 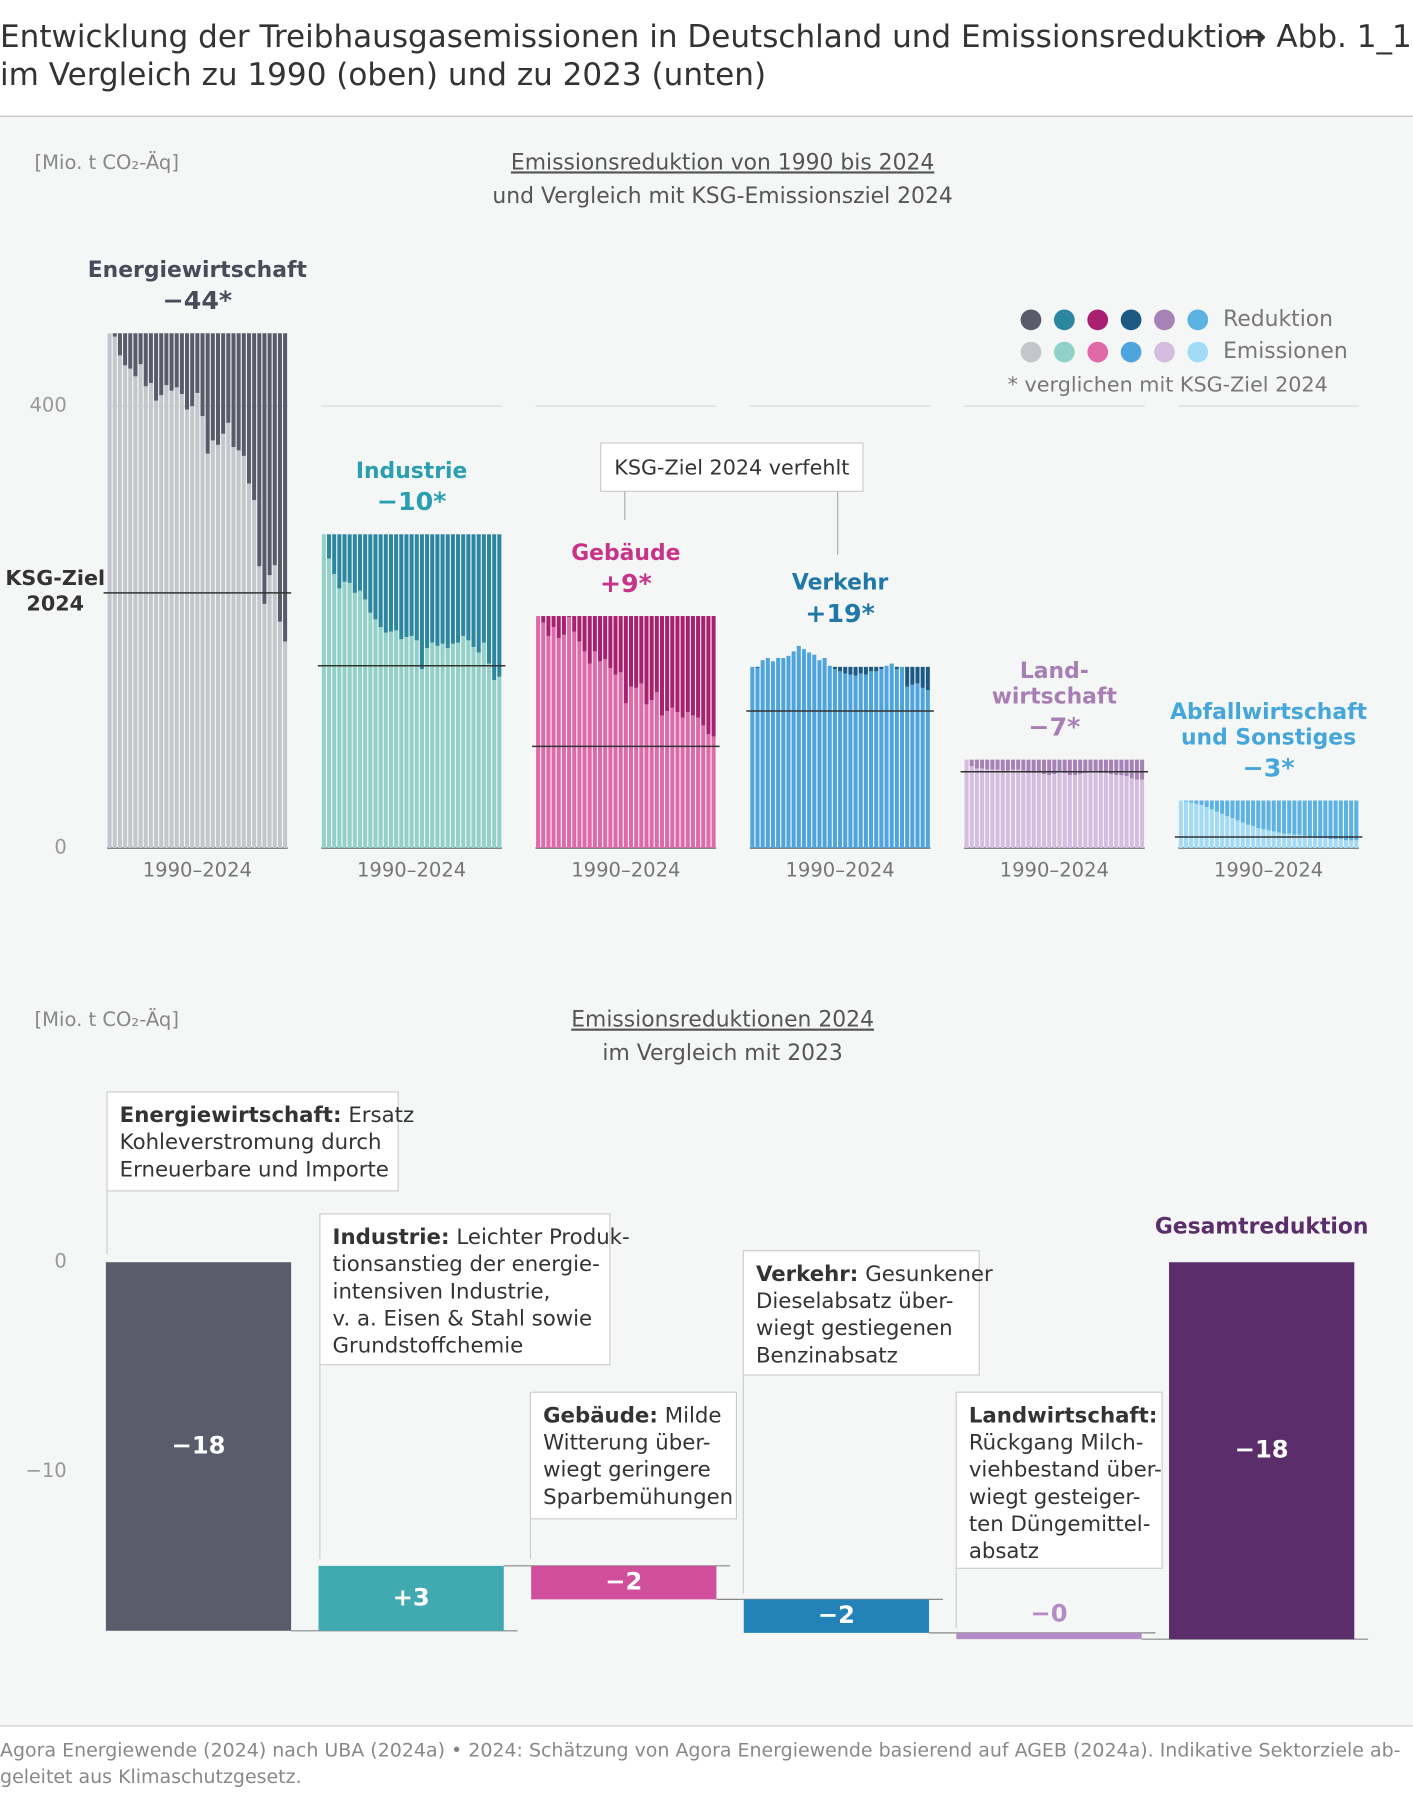 What do you see at coordinates (1055, 1497) in the screenshot?
I see `annotation-line: wiegt gesteiger-` at bounding box center [1055, 1497].